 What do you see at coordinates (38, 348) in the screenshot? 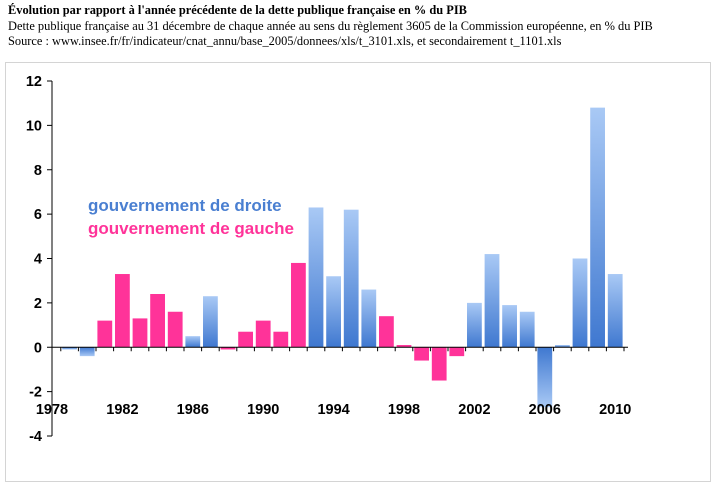
I see `y-tick-label-0: 0` at bounding box center [38, 348].